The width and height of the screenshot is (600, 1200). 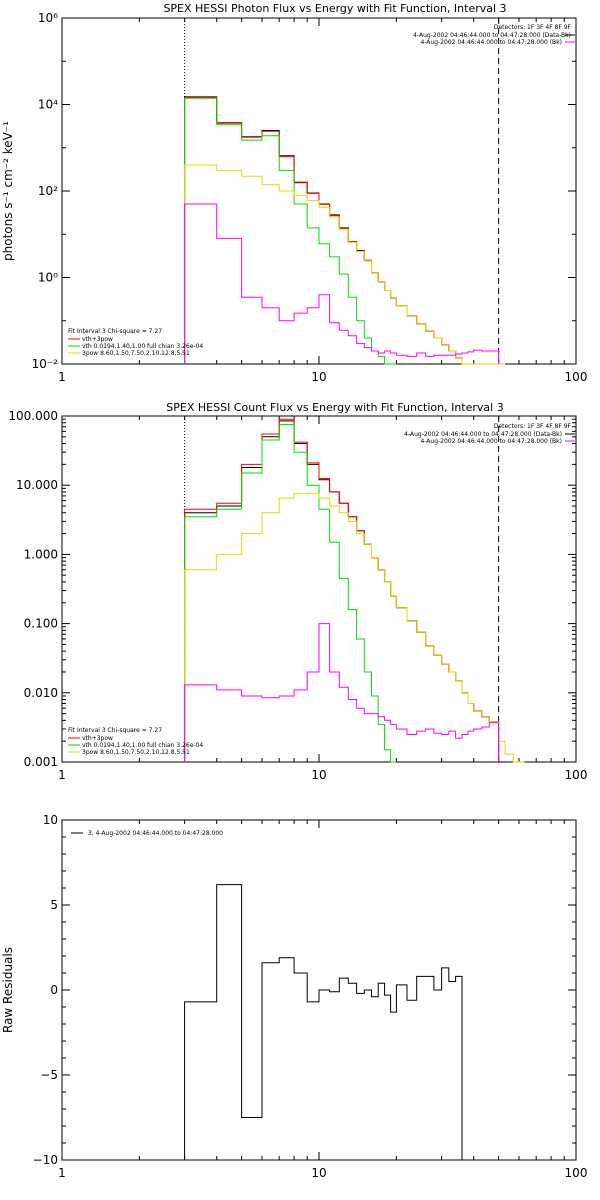 I want to click on y-tick-label: 0.010, so click(x=41, y=693).